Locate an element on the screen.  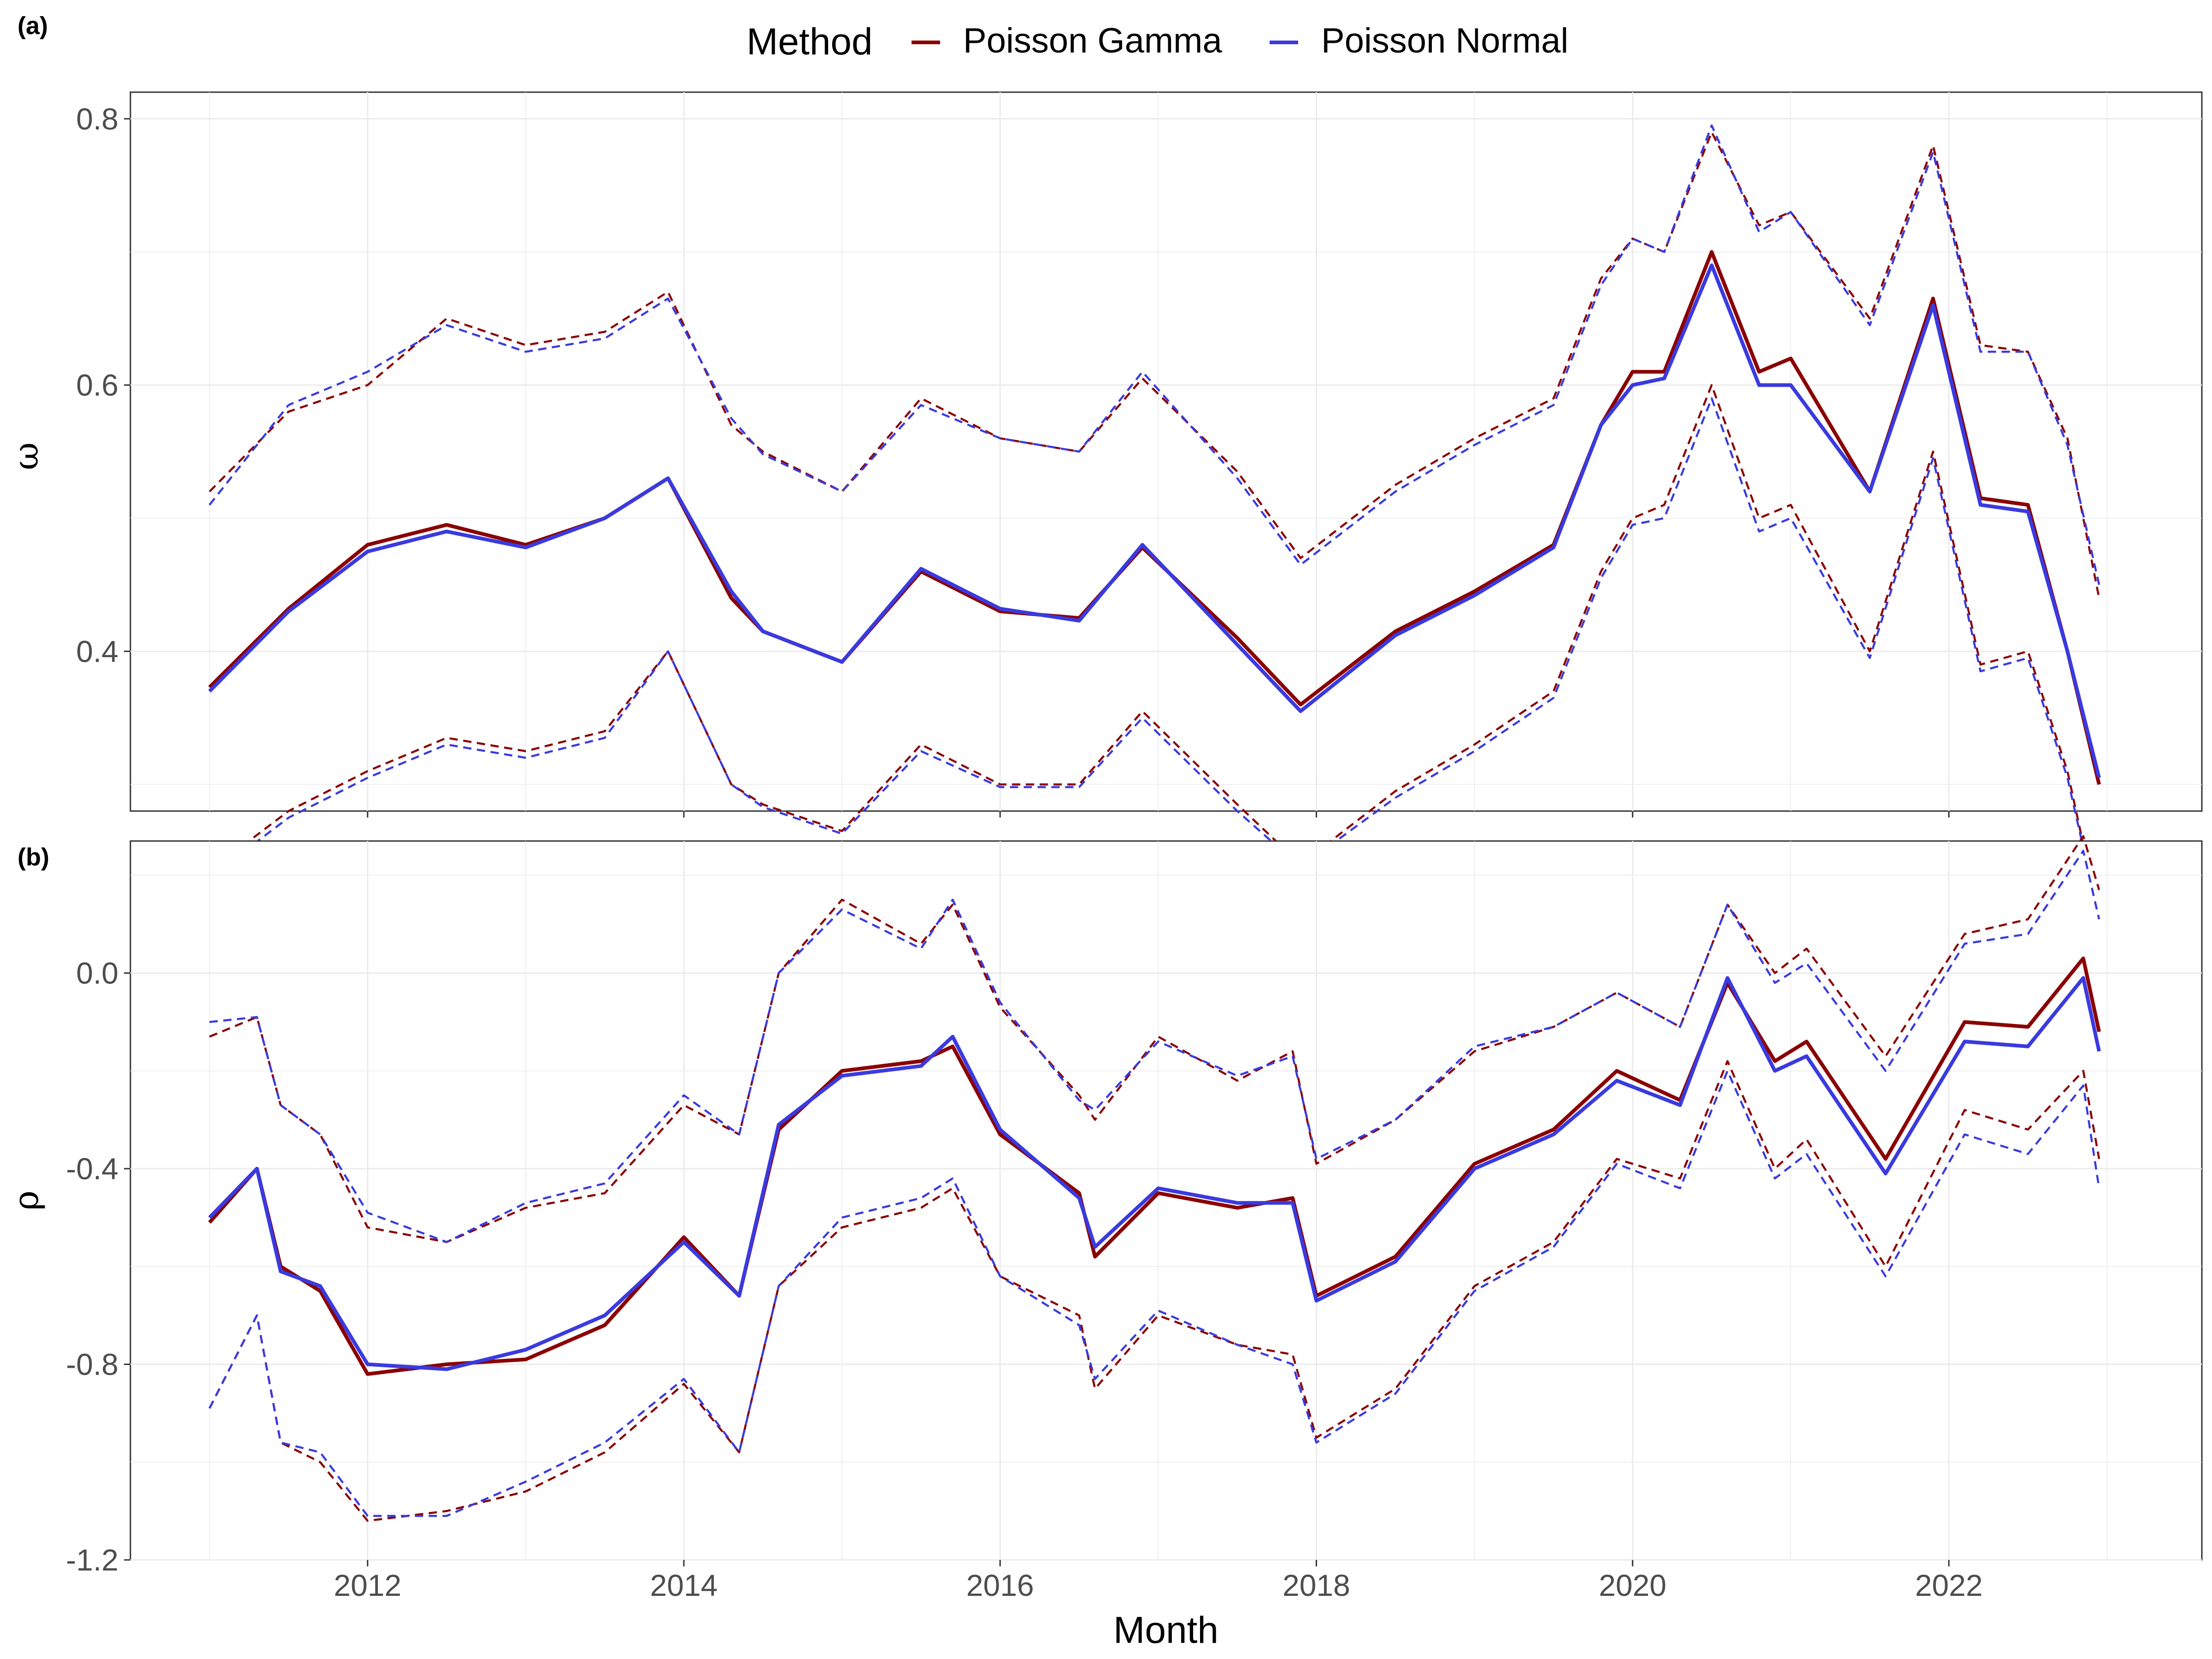
legend-label-poisson-gamma: Poisson Gamma is located at coordinates (1092, 40).